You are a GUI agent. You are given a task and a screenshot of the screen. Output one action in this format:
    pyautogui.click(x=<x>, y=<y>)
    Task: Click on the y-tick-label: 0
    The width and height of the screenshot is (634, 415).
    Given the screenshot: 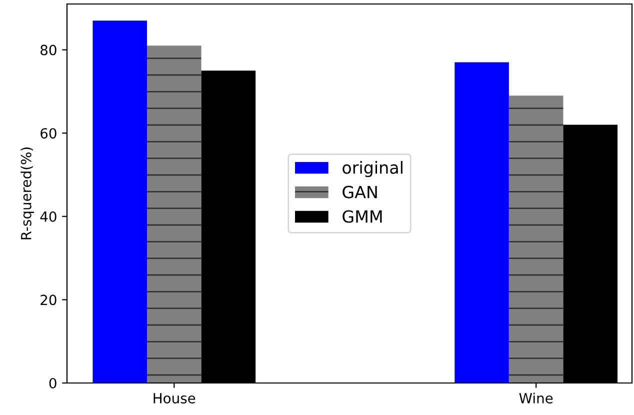 What is the action you would take?
    pyautogui.click(x=52, y=383)
    